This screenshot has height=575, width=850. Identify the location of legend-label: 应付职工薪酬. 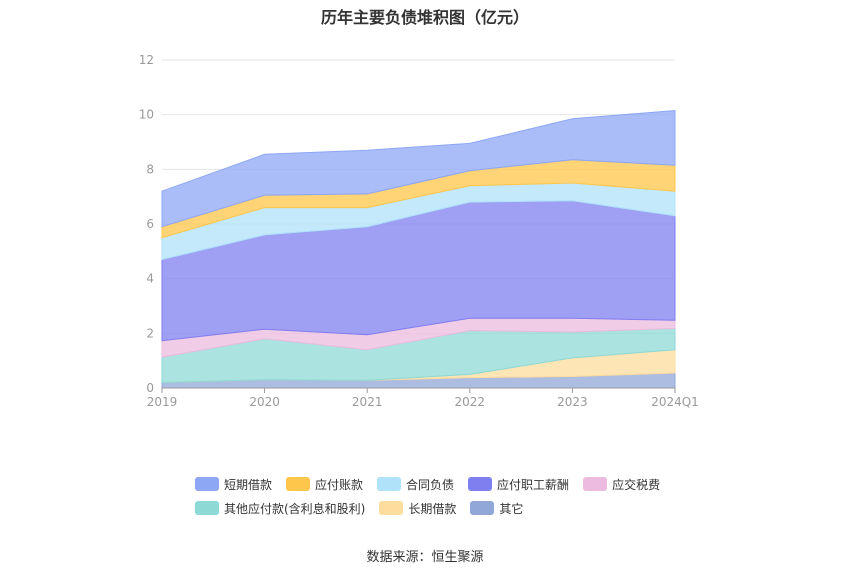
(533, 484).